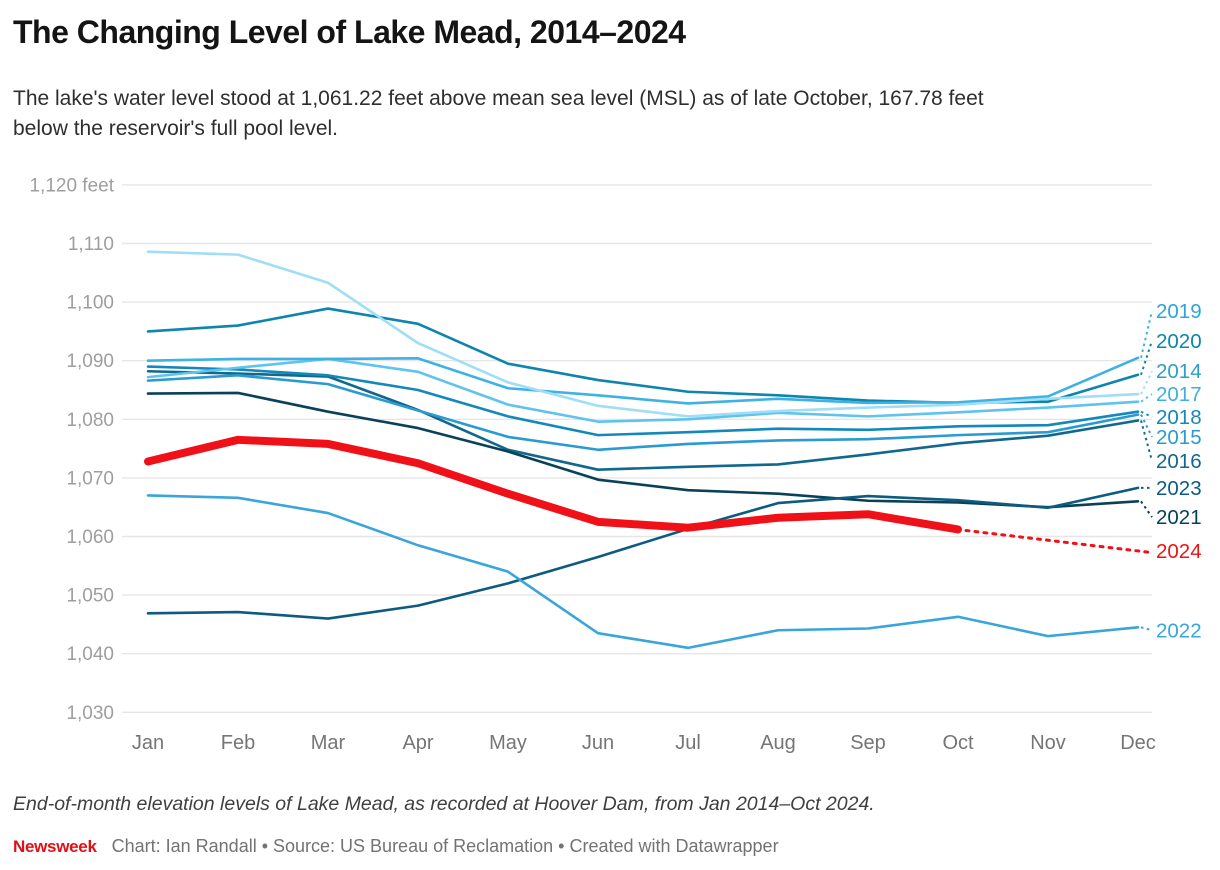 The height and width of the screenshot is (870, 1220). What do you see at coordinates (417, 743) in the screenshot?
I see `x-axis-month-label: Apr` at bounding box center [417, 743].